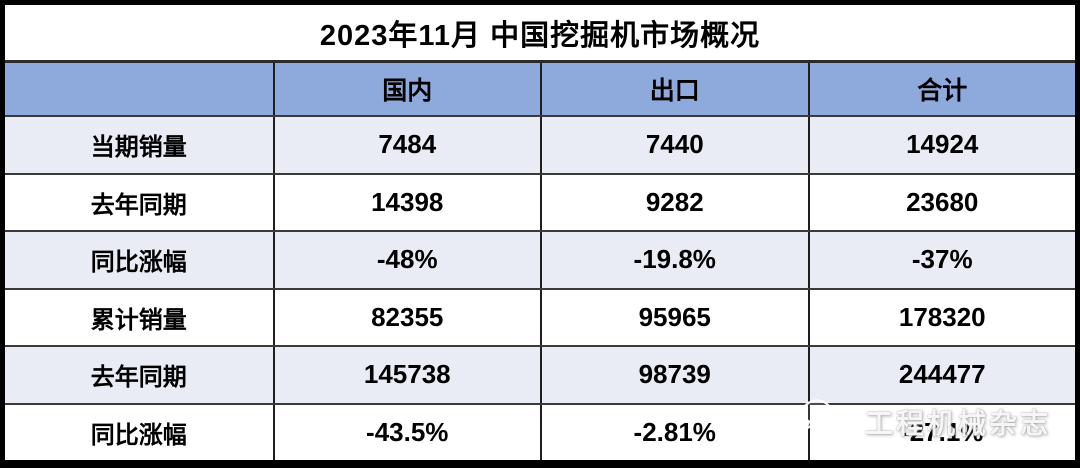 This screenshot has width=1080, height=468. I want to click on cell-total: 178320, so click(941, 317).